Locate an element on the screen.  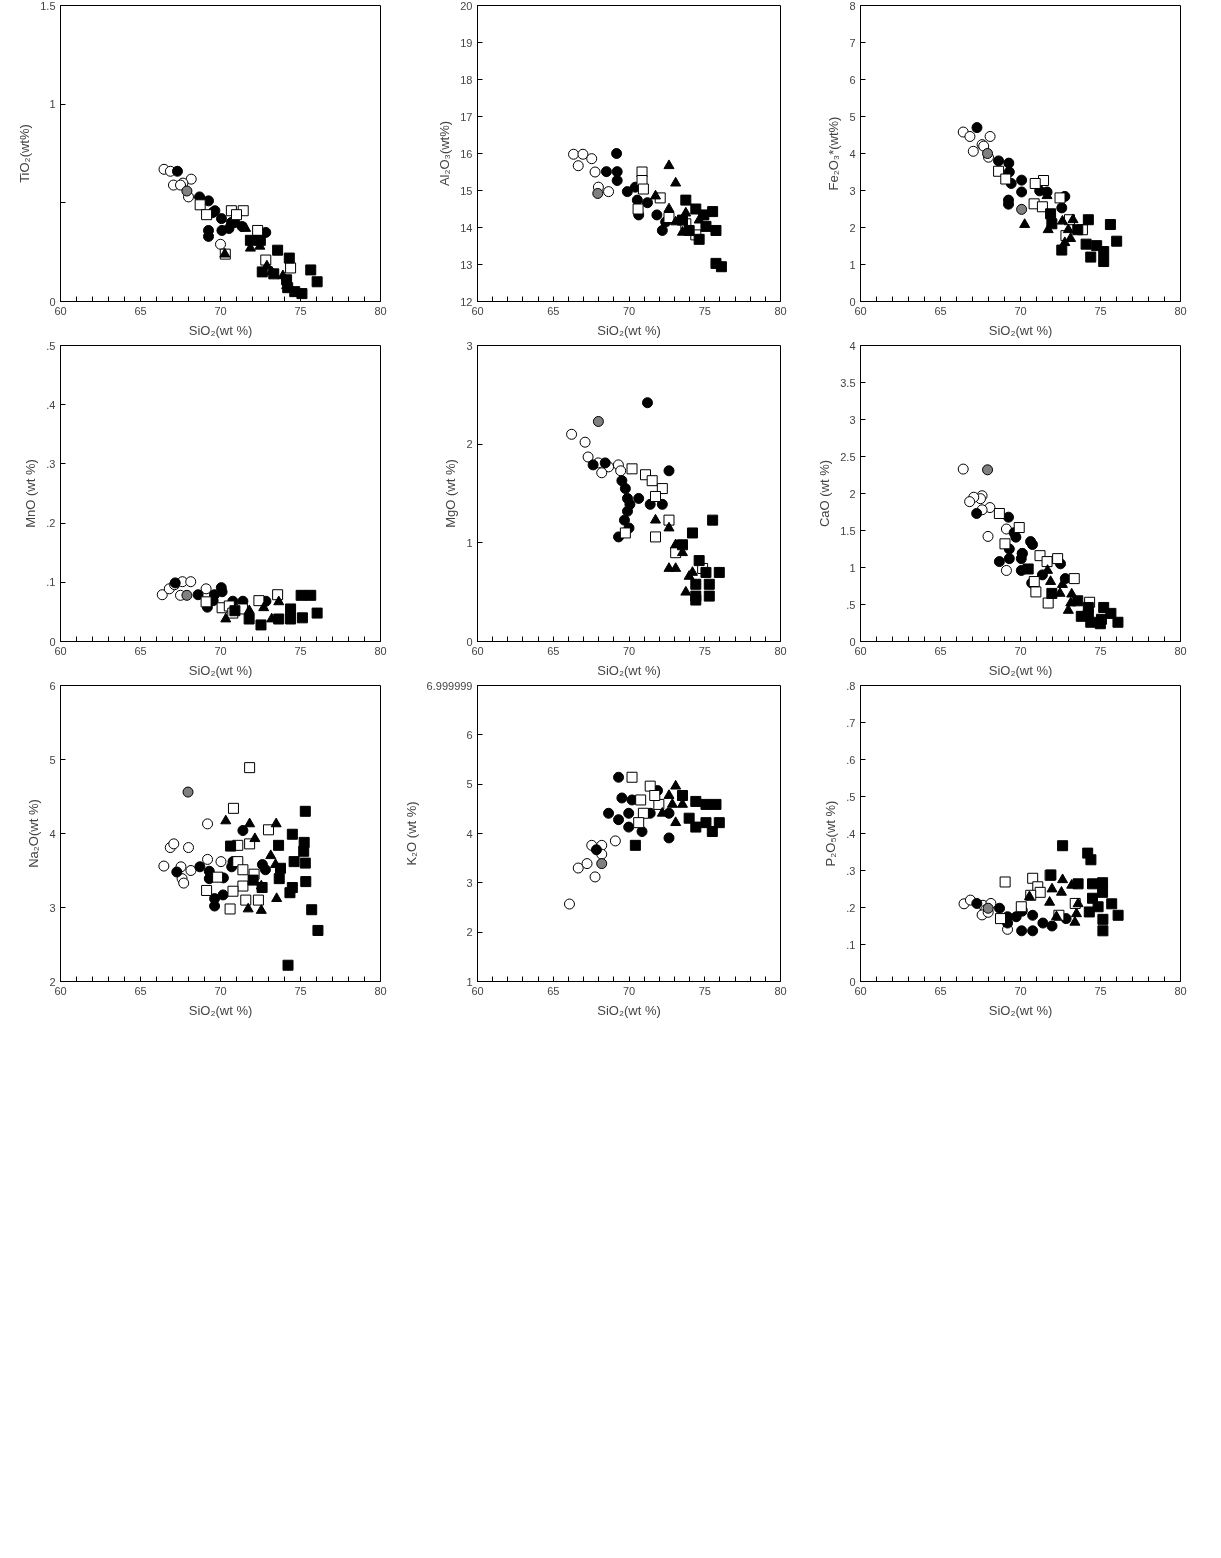
y-tick-label: 19 is located at coordinates (466, 42).